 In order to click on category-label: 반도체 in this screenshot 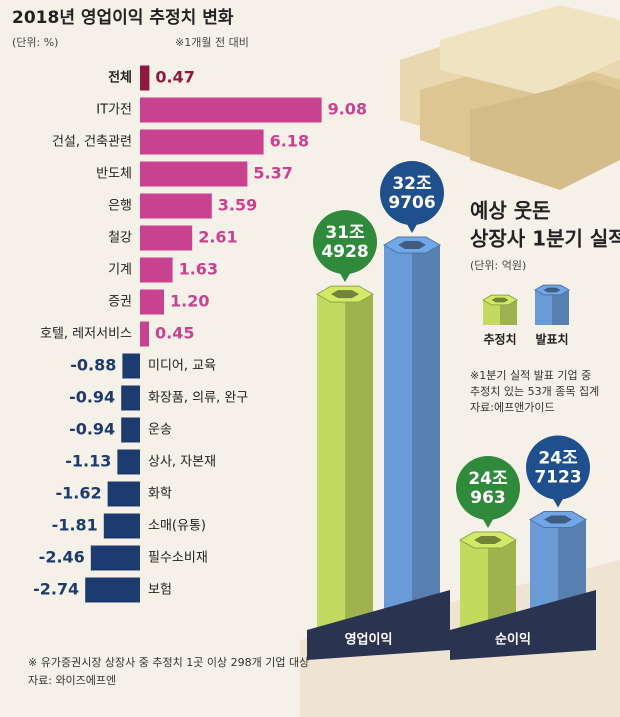, I will do `click(114, 174)`.